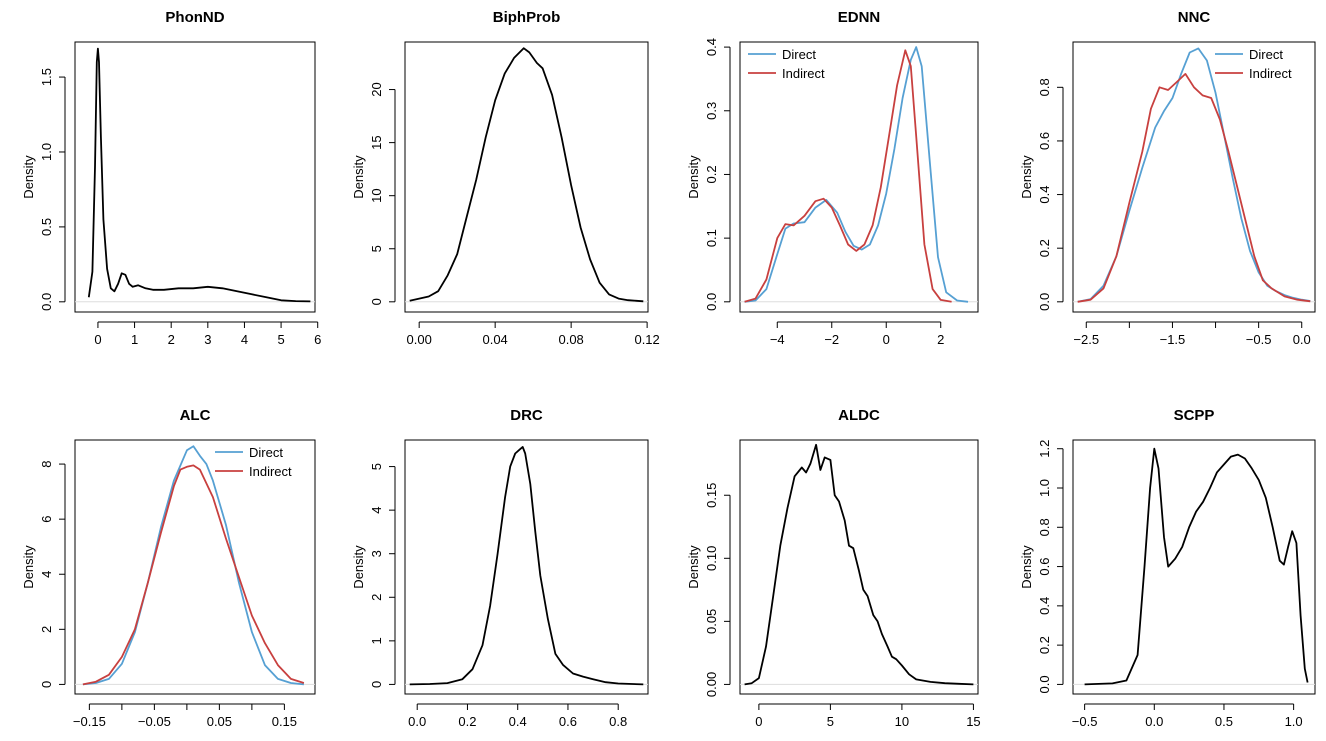 Image resolution: width=1326 pixels, height=741 pixels. What do you see at coordinates (1194, 17) in the screenshot?
I see `panel-title: NNC` at bounding box center [1194, 17].